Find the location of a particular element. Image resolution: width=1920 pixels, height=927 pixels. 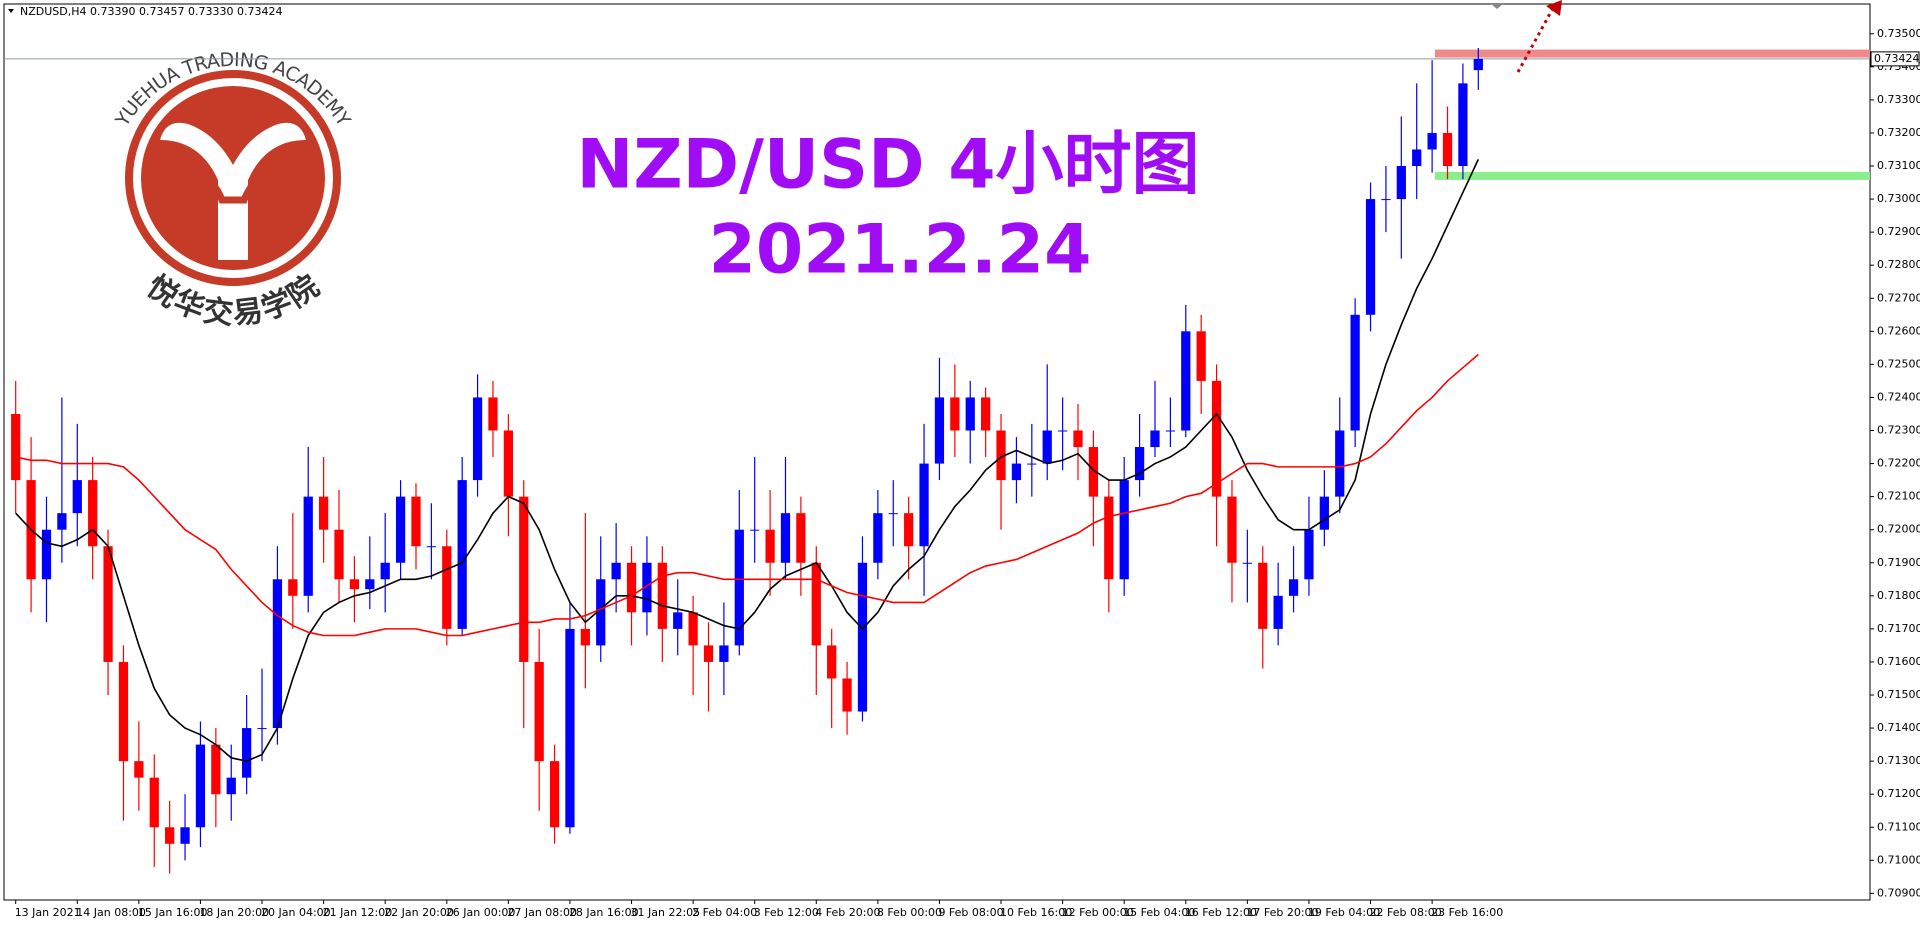

y-tick-label: 0.71700 is located at coordinates (1898, 628).